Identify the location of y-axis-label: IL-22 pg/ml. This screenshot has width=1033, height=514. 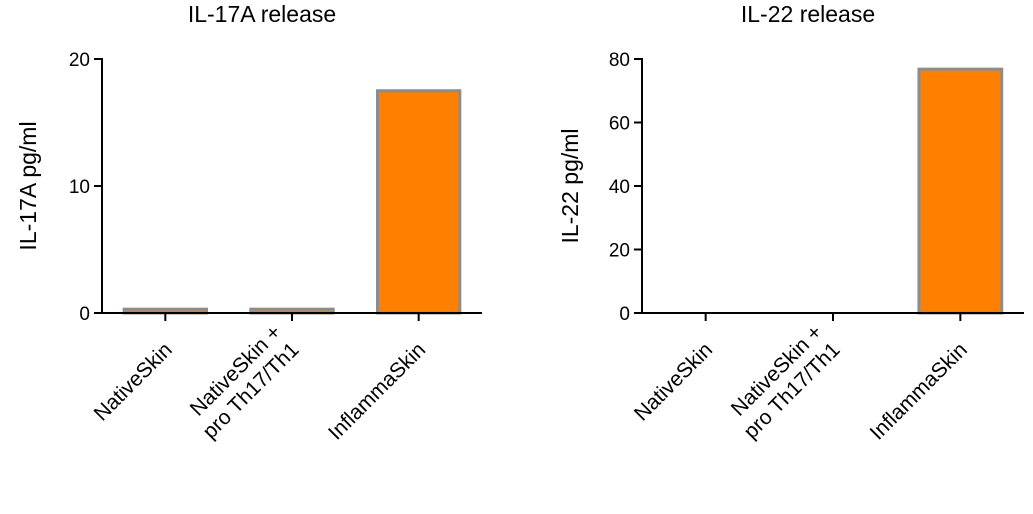
(570, 185).